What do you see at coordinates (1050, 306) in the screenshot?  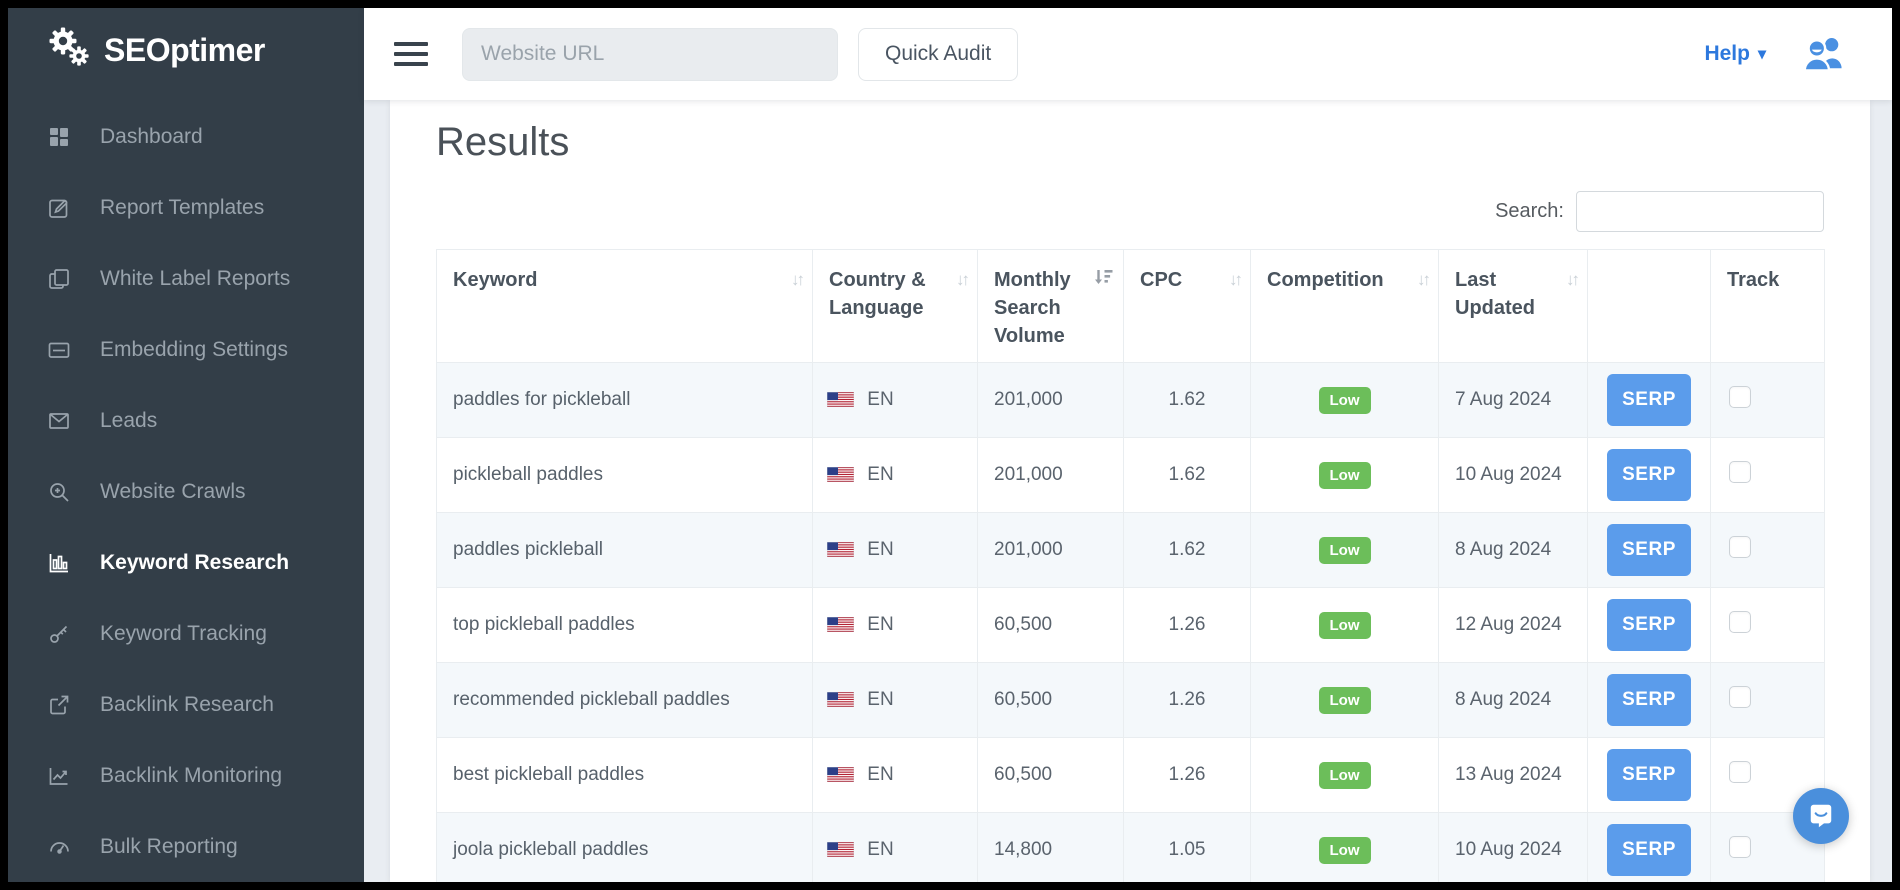 I see `column-header-monthly-search-volume: Monthly Search Volume ↓↑` at bounding box center [1050, 306].